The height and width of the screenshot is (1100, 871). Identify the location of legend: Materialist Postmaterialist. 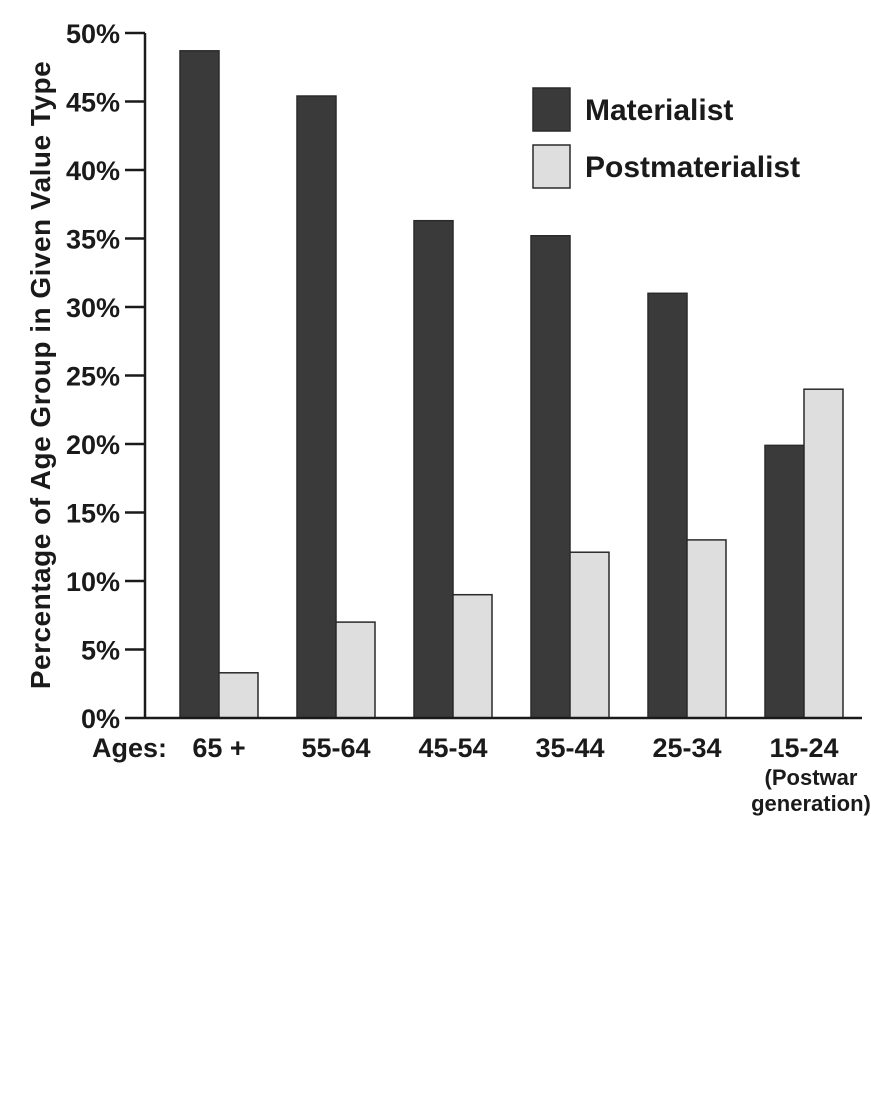
(666, 138).